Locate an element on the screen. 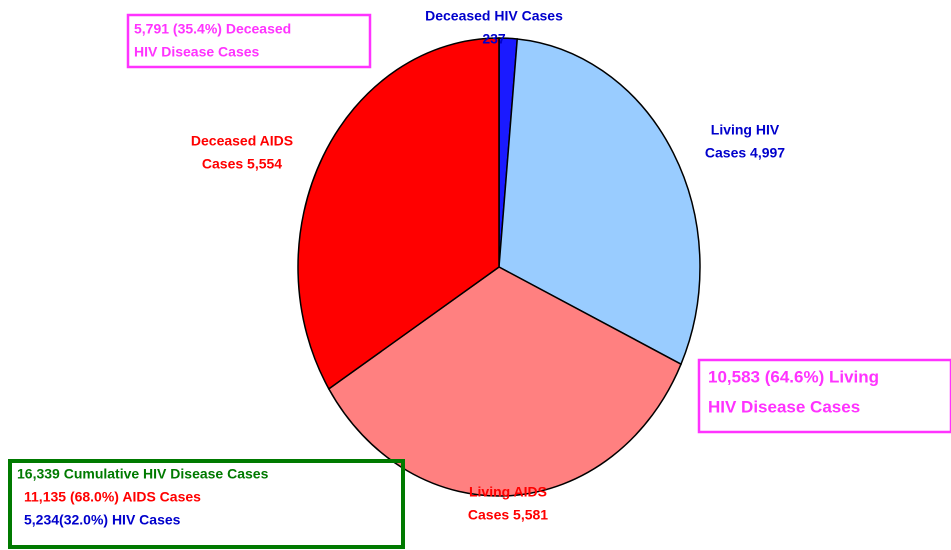 The height and width of the screenshot is (550, 951). slice-label: Cases 4,997 is located at coordinates (745, 153).